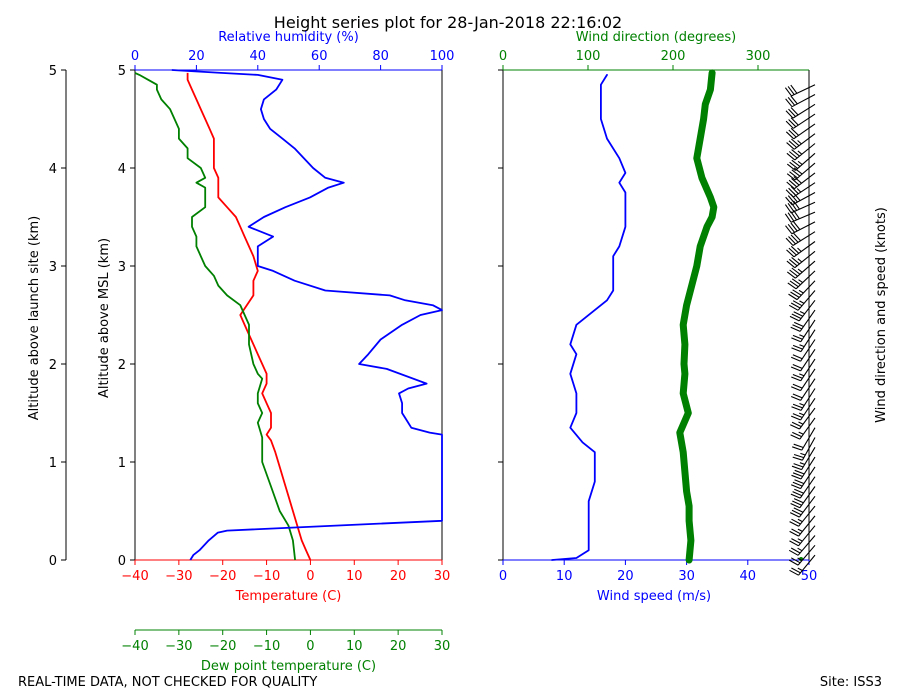 The height and width of the screenshot is (700, 900). What do you see at coordinates (122, 463) in the screenshot?
I see `msl-tick-label: 1` at bounding box center [122, 463].